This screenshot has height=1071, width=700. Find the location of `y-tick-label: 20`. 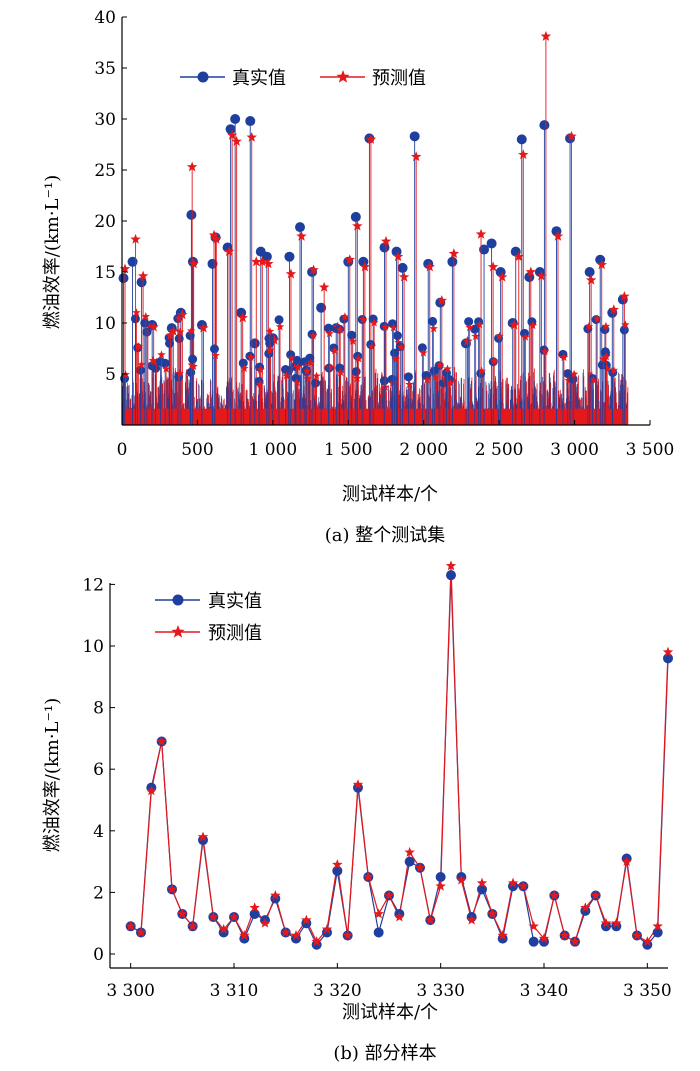

y-tick-label: 20 is located at coordinates (105, 222).